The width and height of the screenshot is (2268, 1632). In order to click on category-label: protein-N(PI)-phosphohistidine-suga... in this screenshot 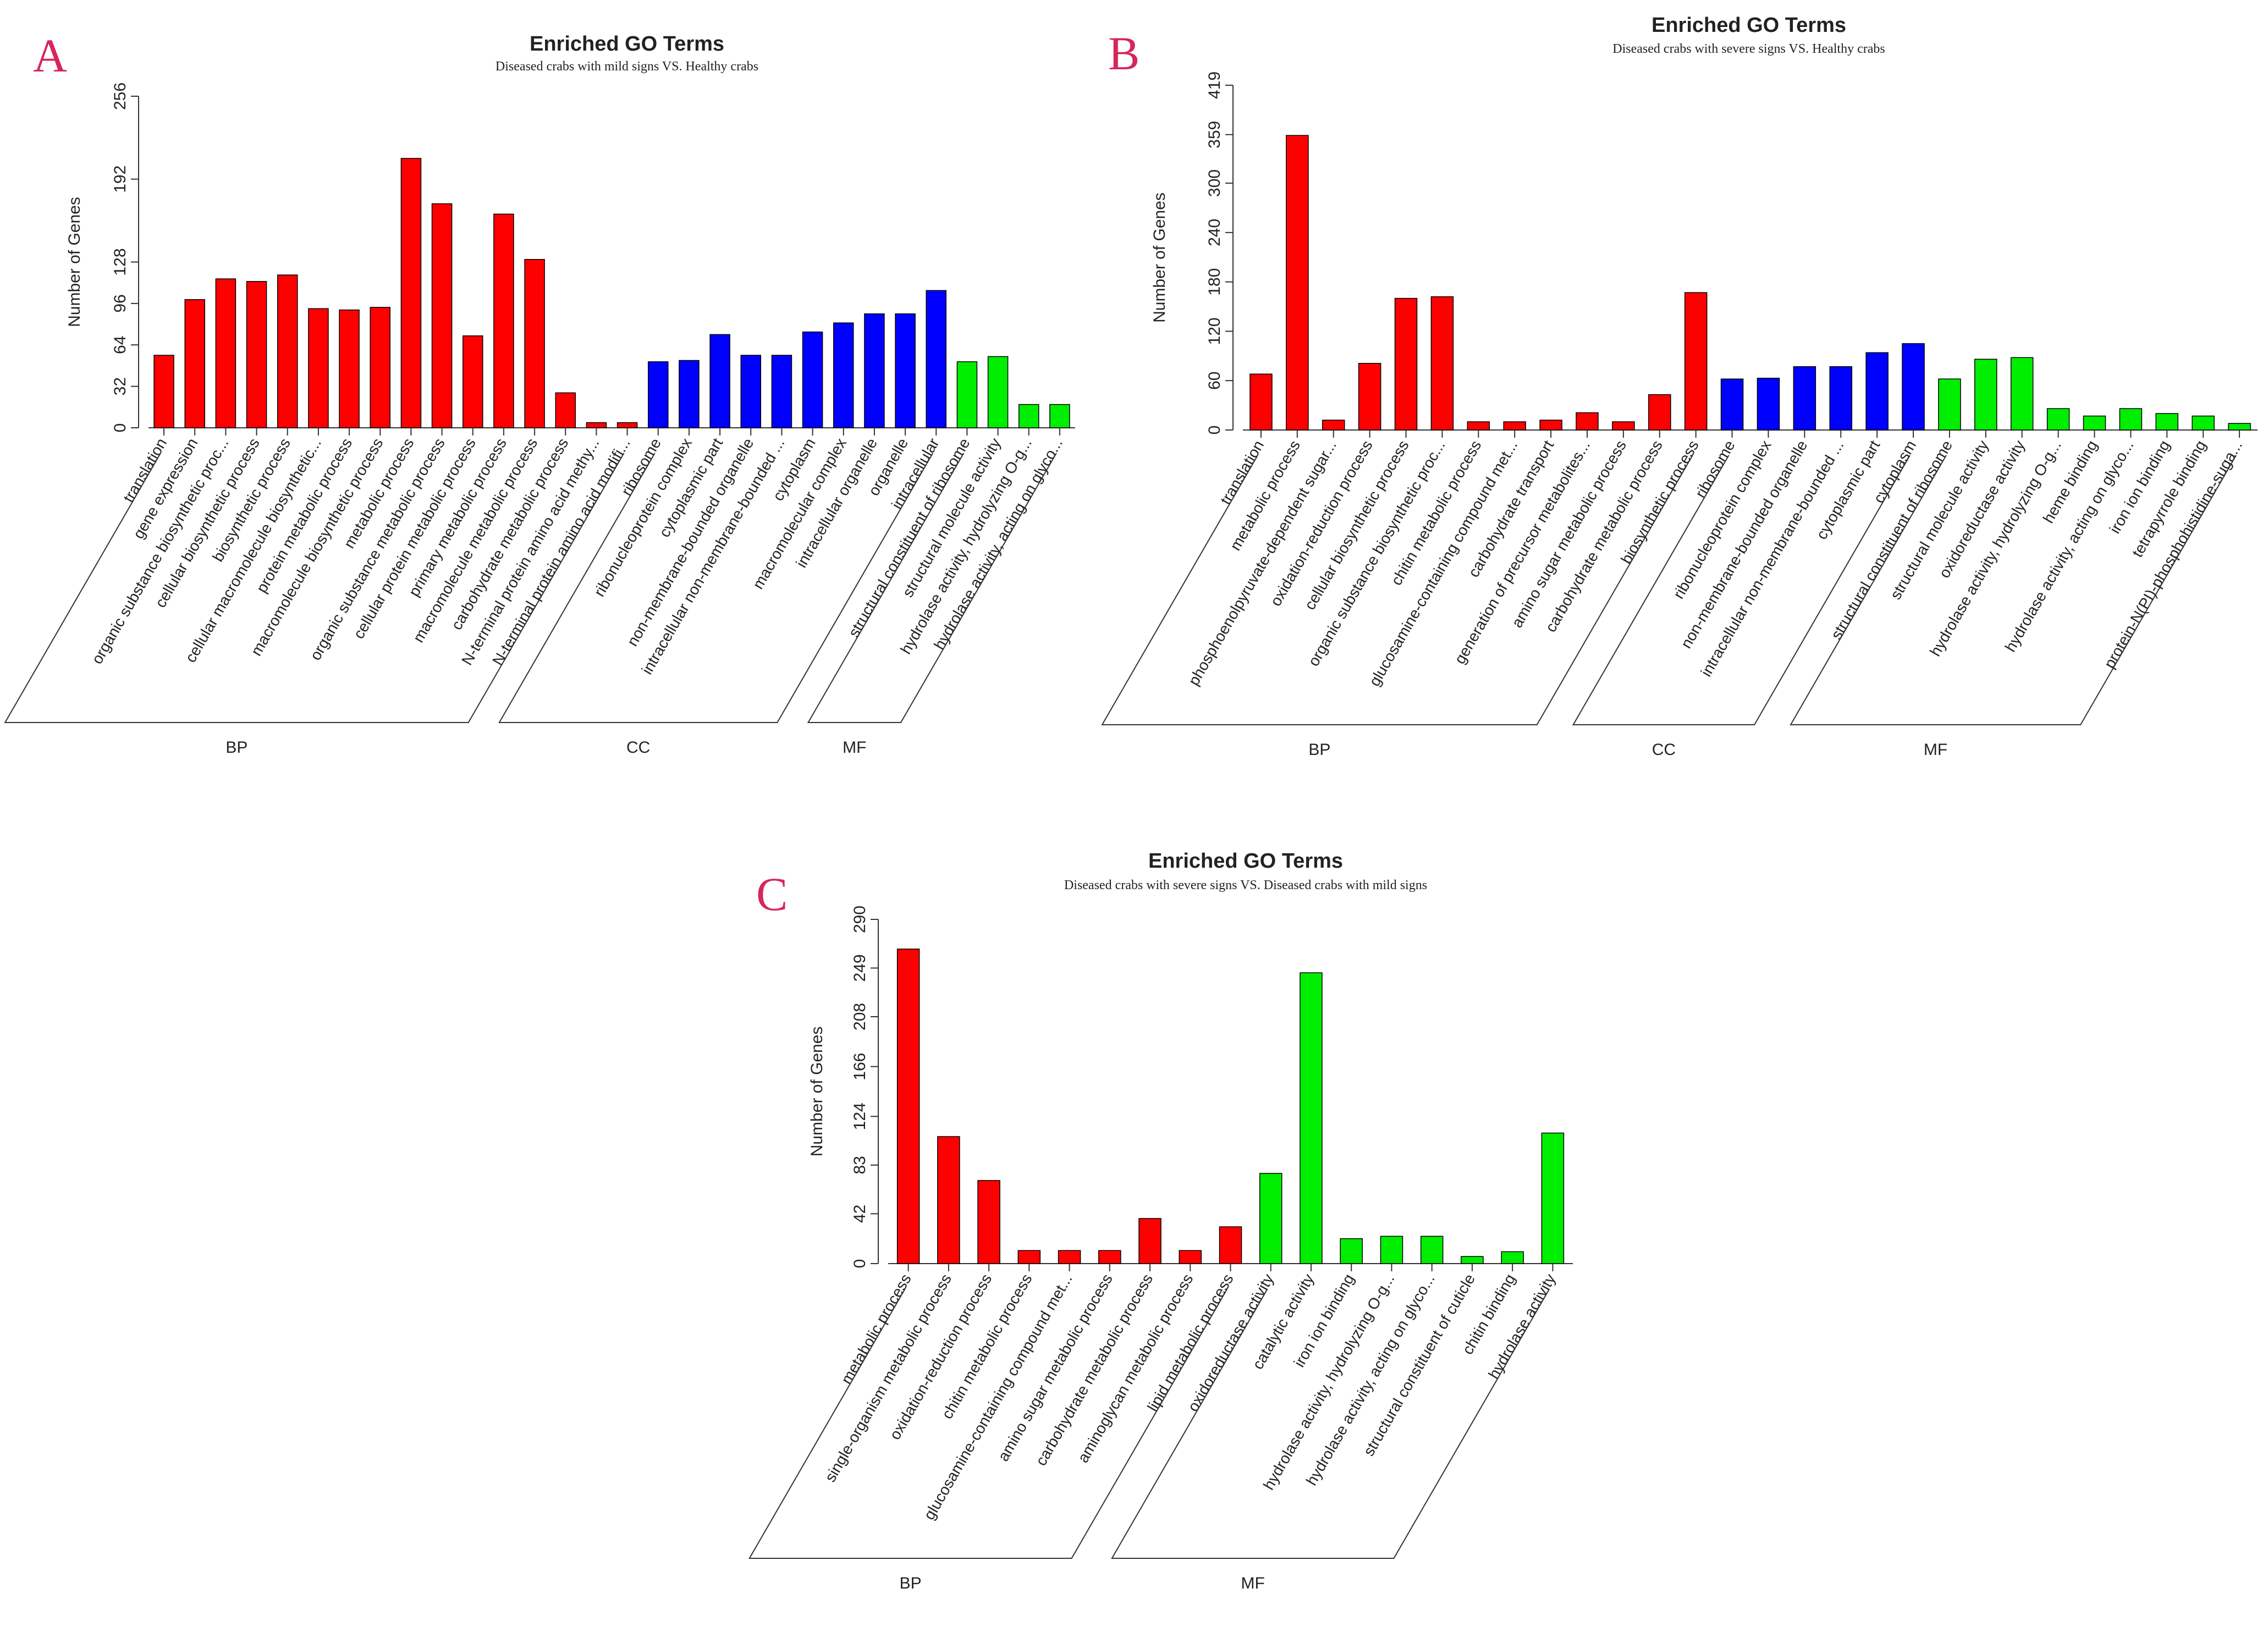, I will do `click(2173, 554)`.